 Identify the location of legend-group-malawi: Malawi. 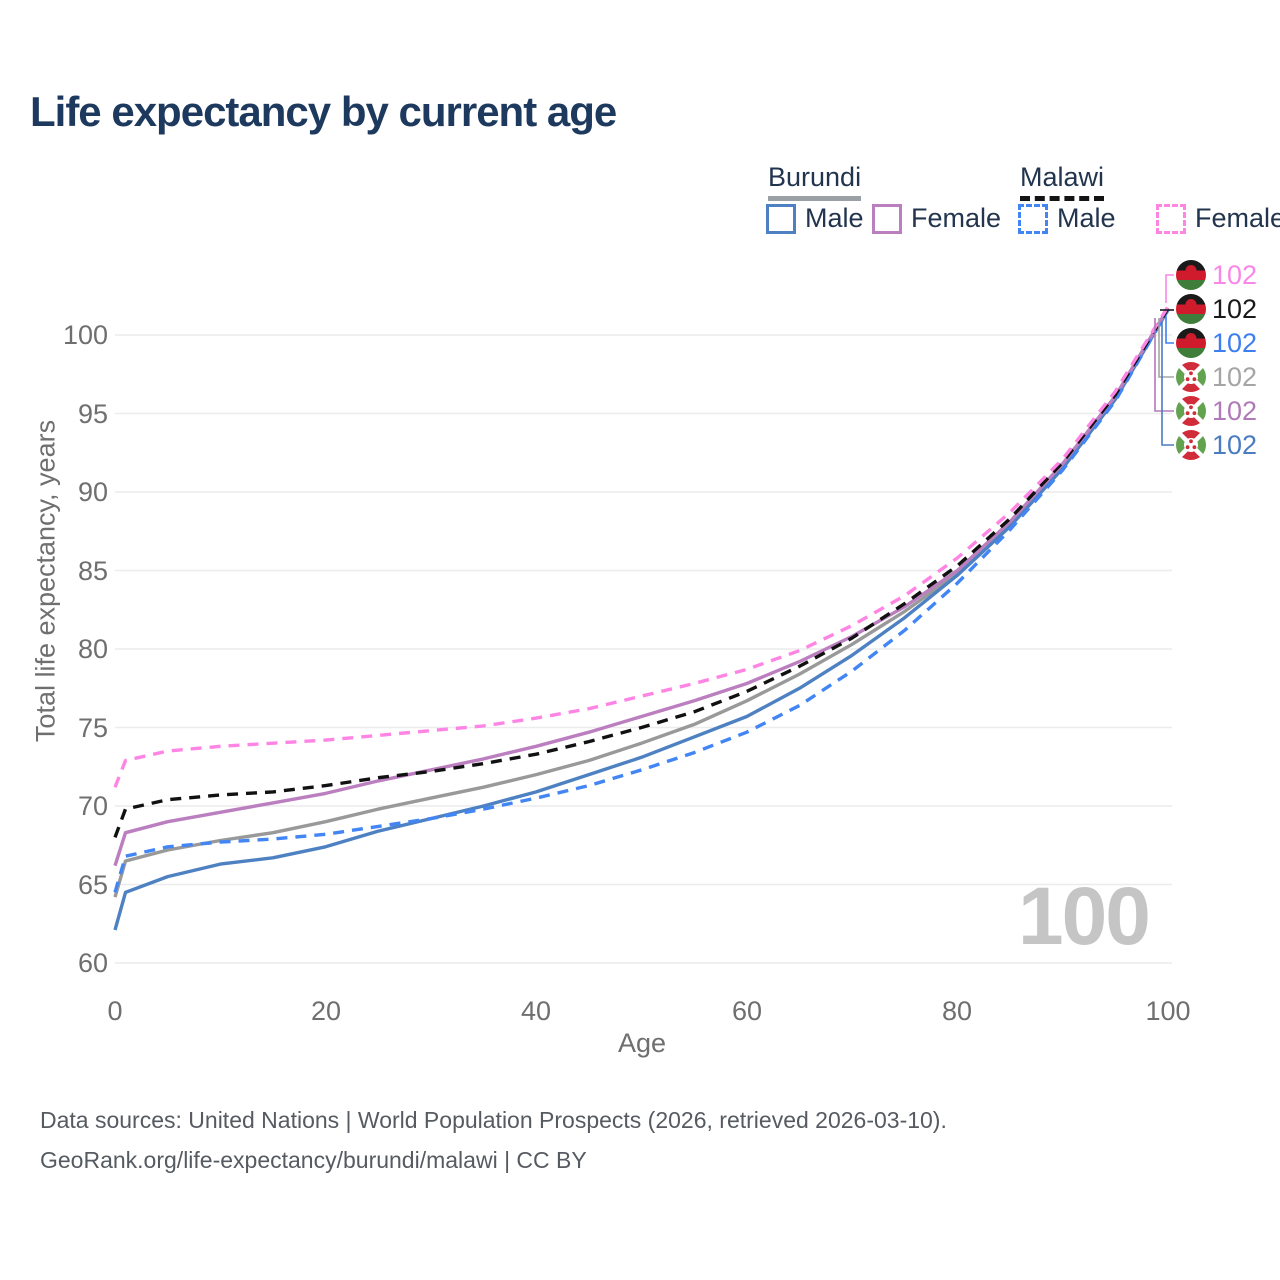
(1062, 181).